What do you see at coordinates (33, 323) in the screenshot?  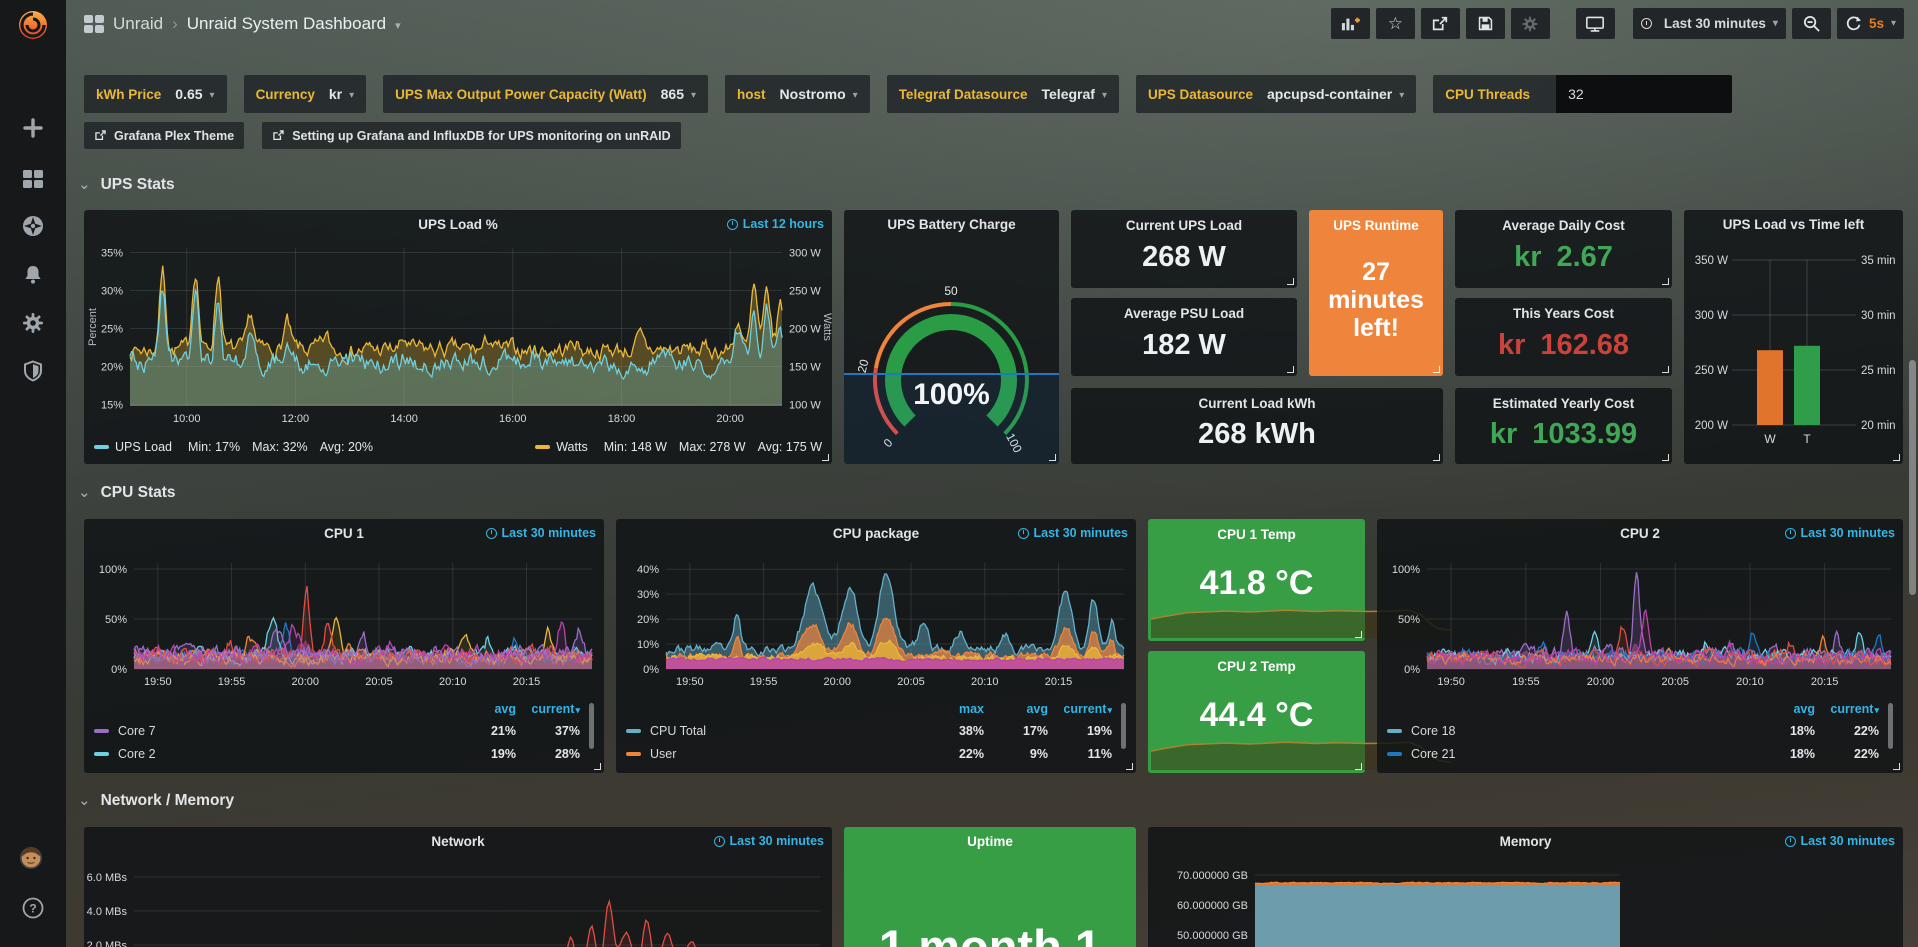 I see `configuration-gear-icon` at bounding box center [33, 323].